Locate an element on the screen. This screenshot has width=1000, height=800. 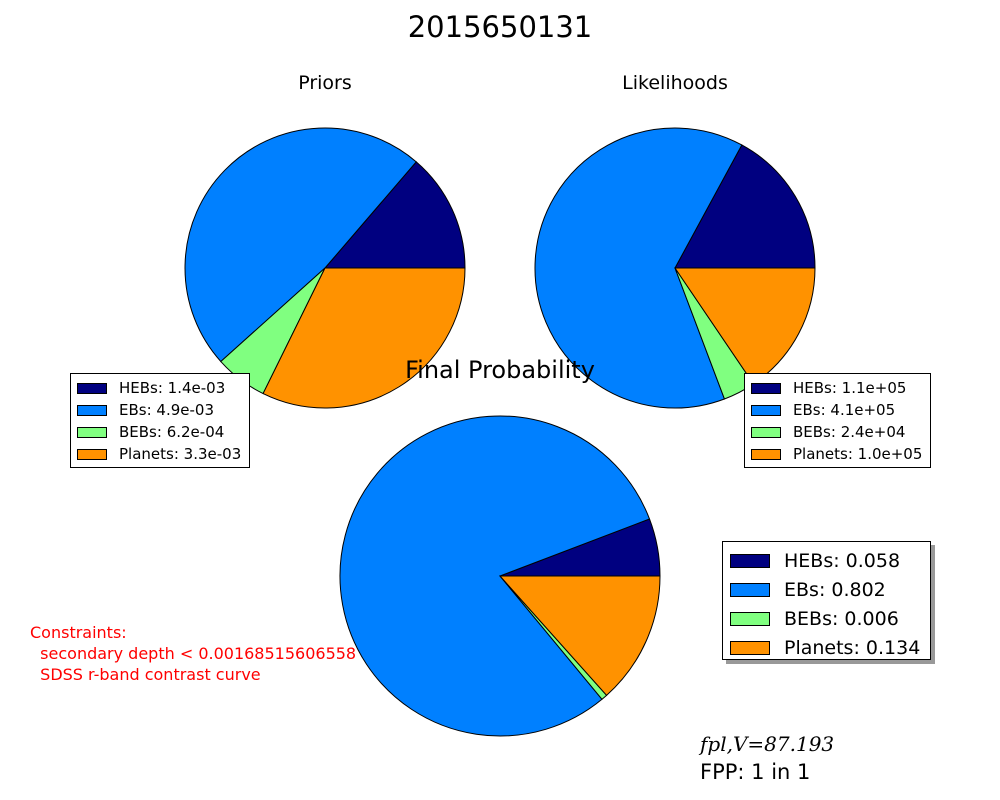
priors-pie-chart is located at coordinates (325, 268).